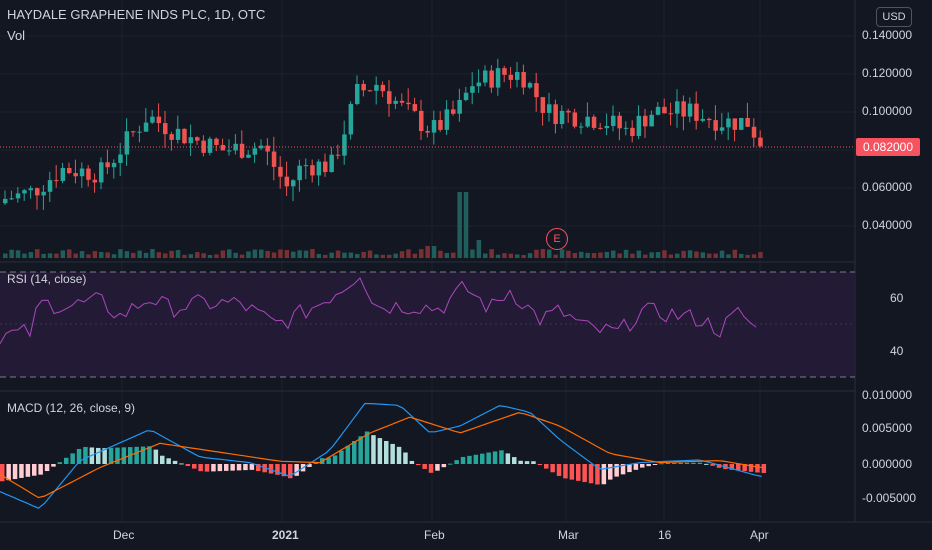  I want to click on earnings-marker: E, so click(557, 239).